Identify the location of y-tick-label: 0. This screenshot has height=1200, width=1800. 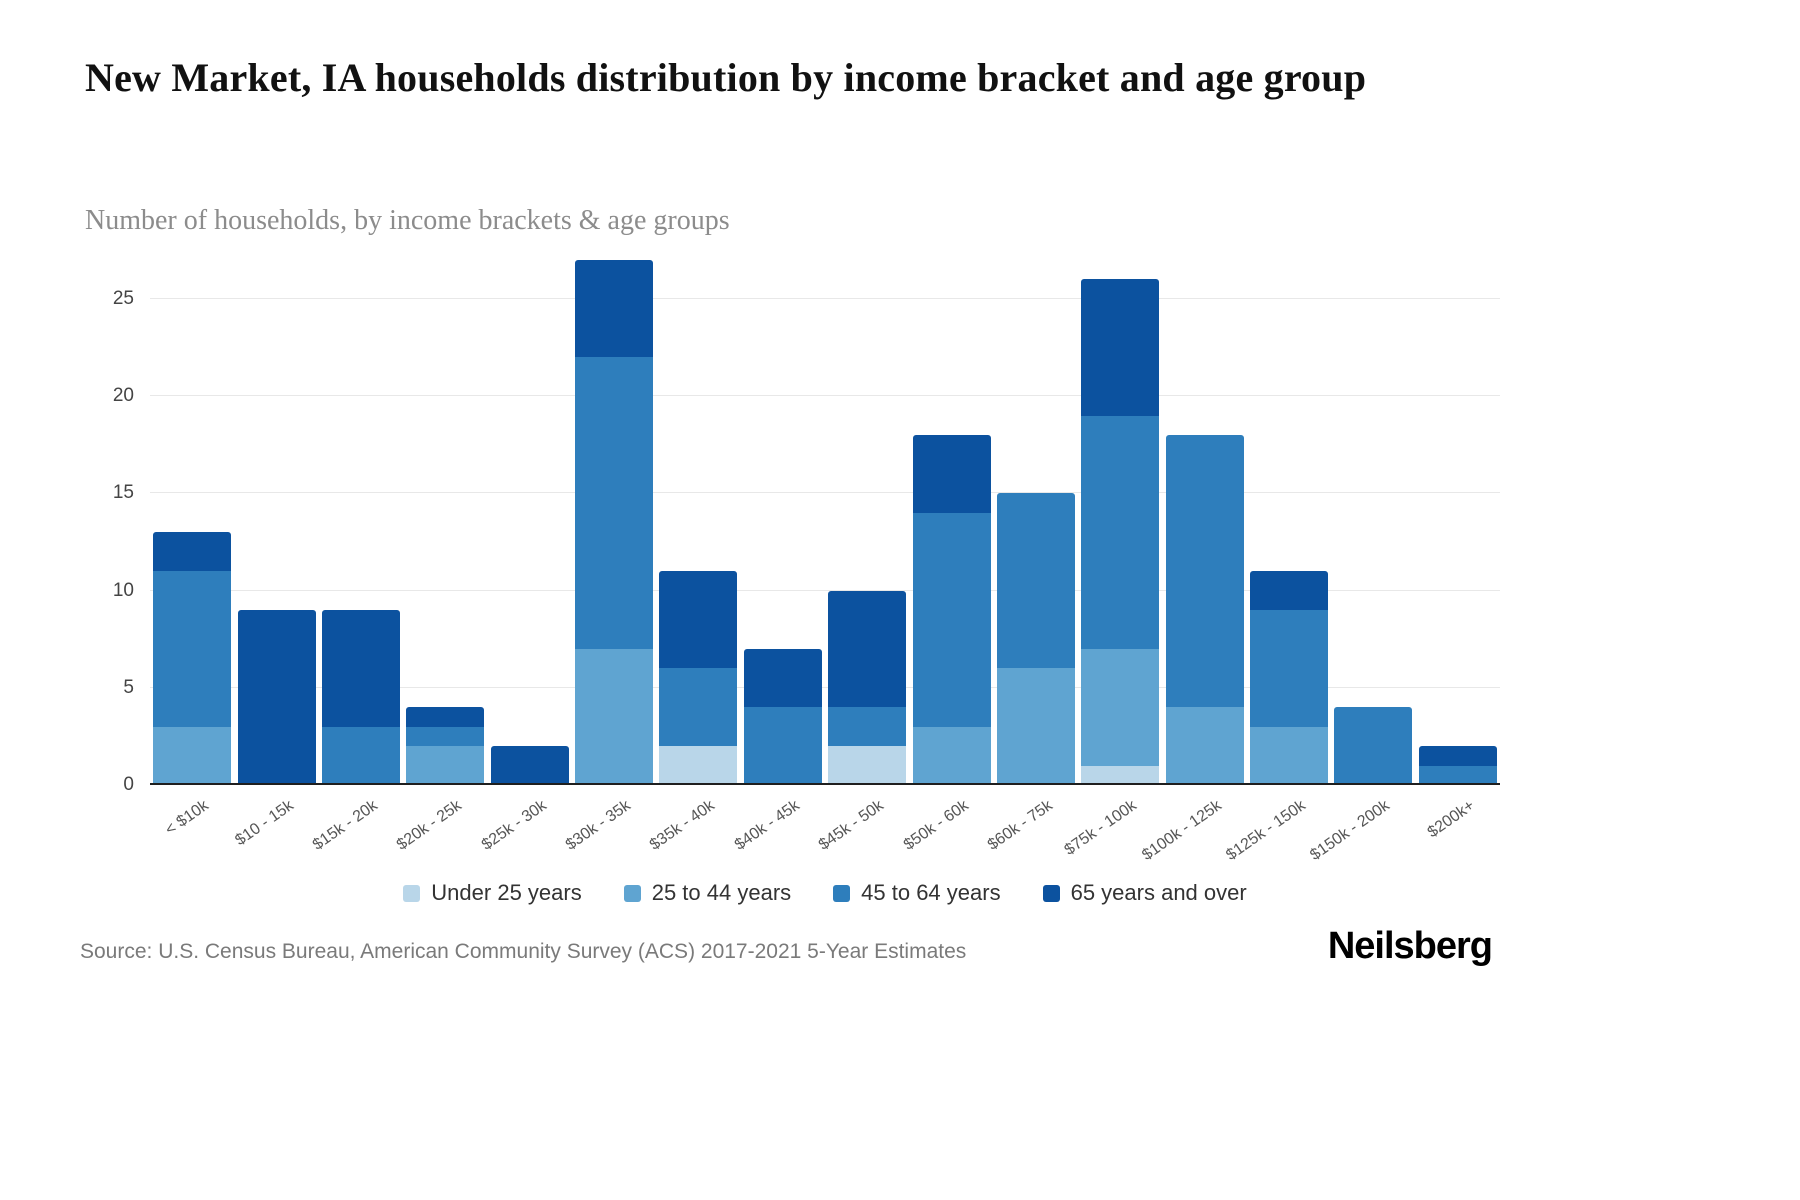
(128, 784).